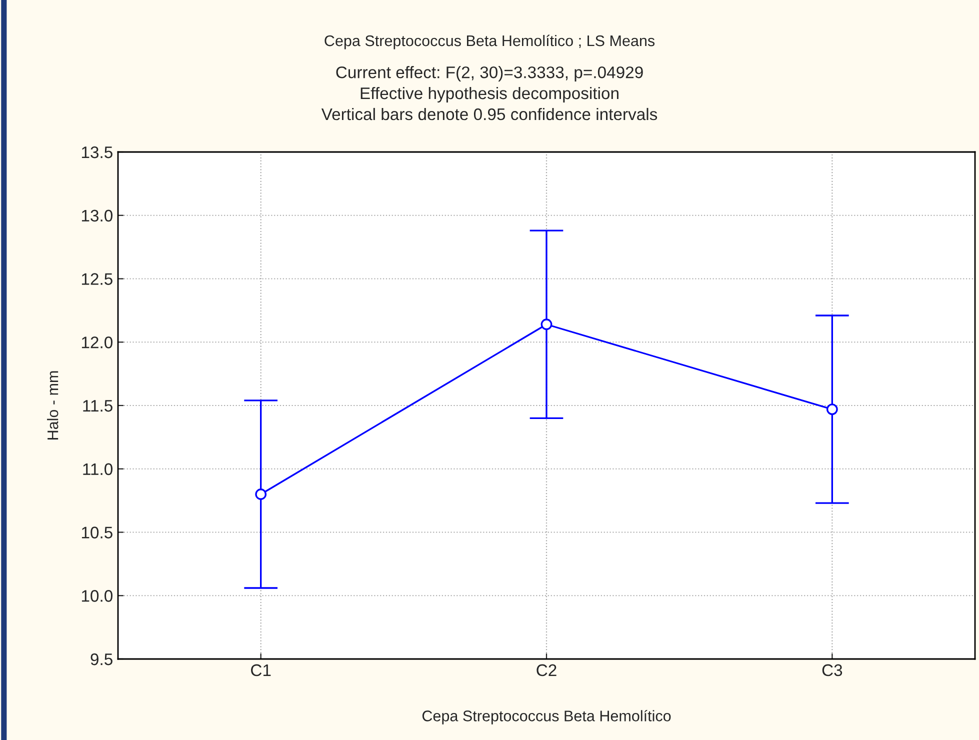 The image size is (979, 740). Describe the element at coordinates (97, 596) in the screenshot. I see `y-tick-label: 10.0` at that location.